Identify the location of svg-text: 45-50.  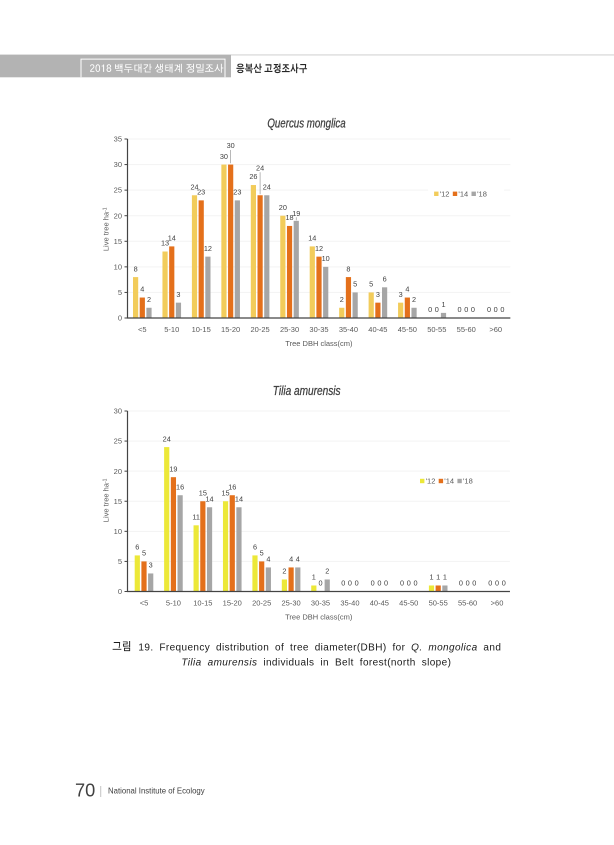
(407, 329).